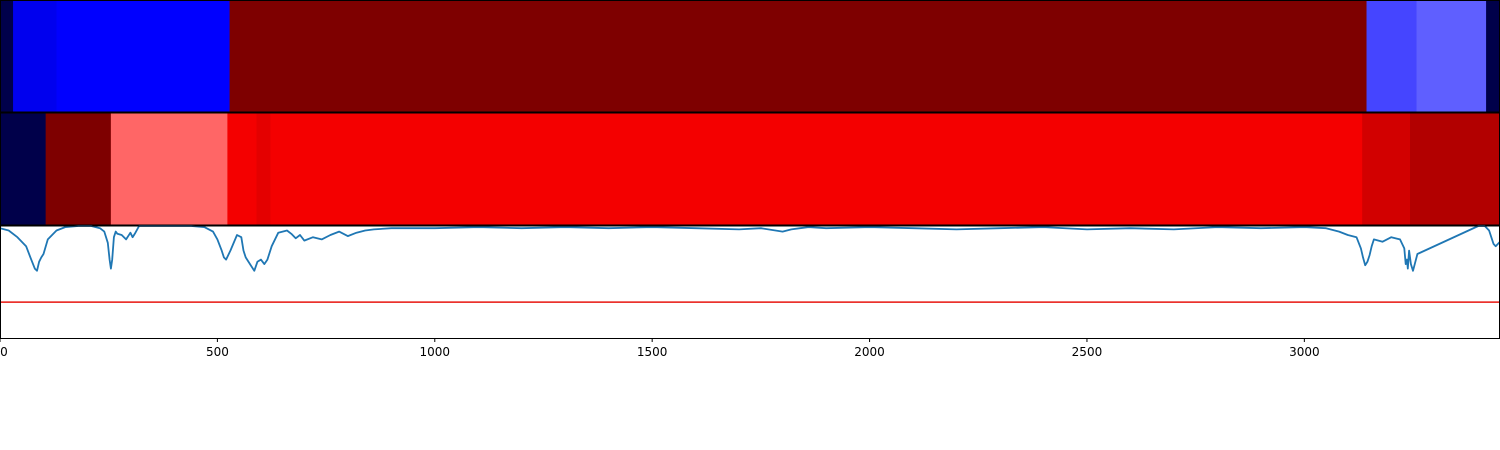 The height and width of the screenshot is (450, 1500). I want to click on x-axis: 0 500 1000 1500 2000 2500 3000, so click(660, 348).